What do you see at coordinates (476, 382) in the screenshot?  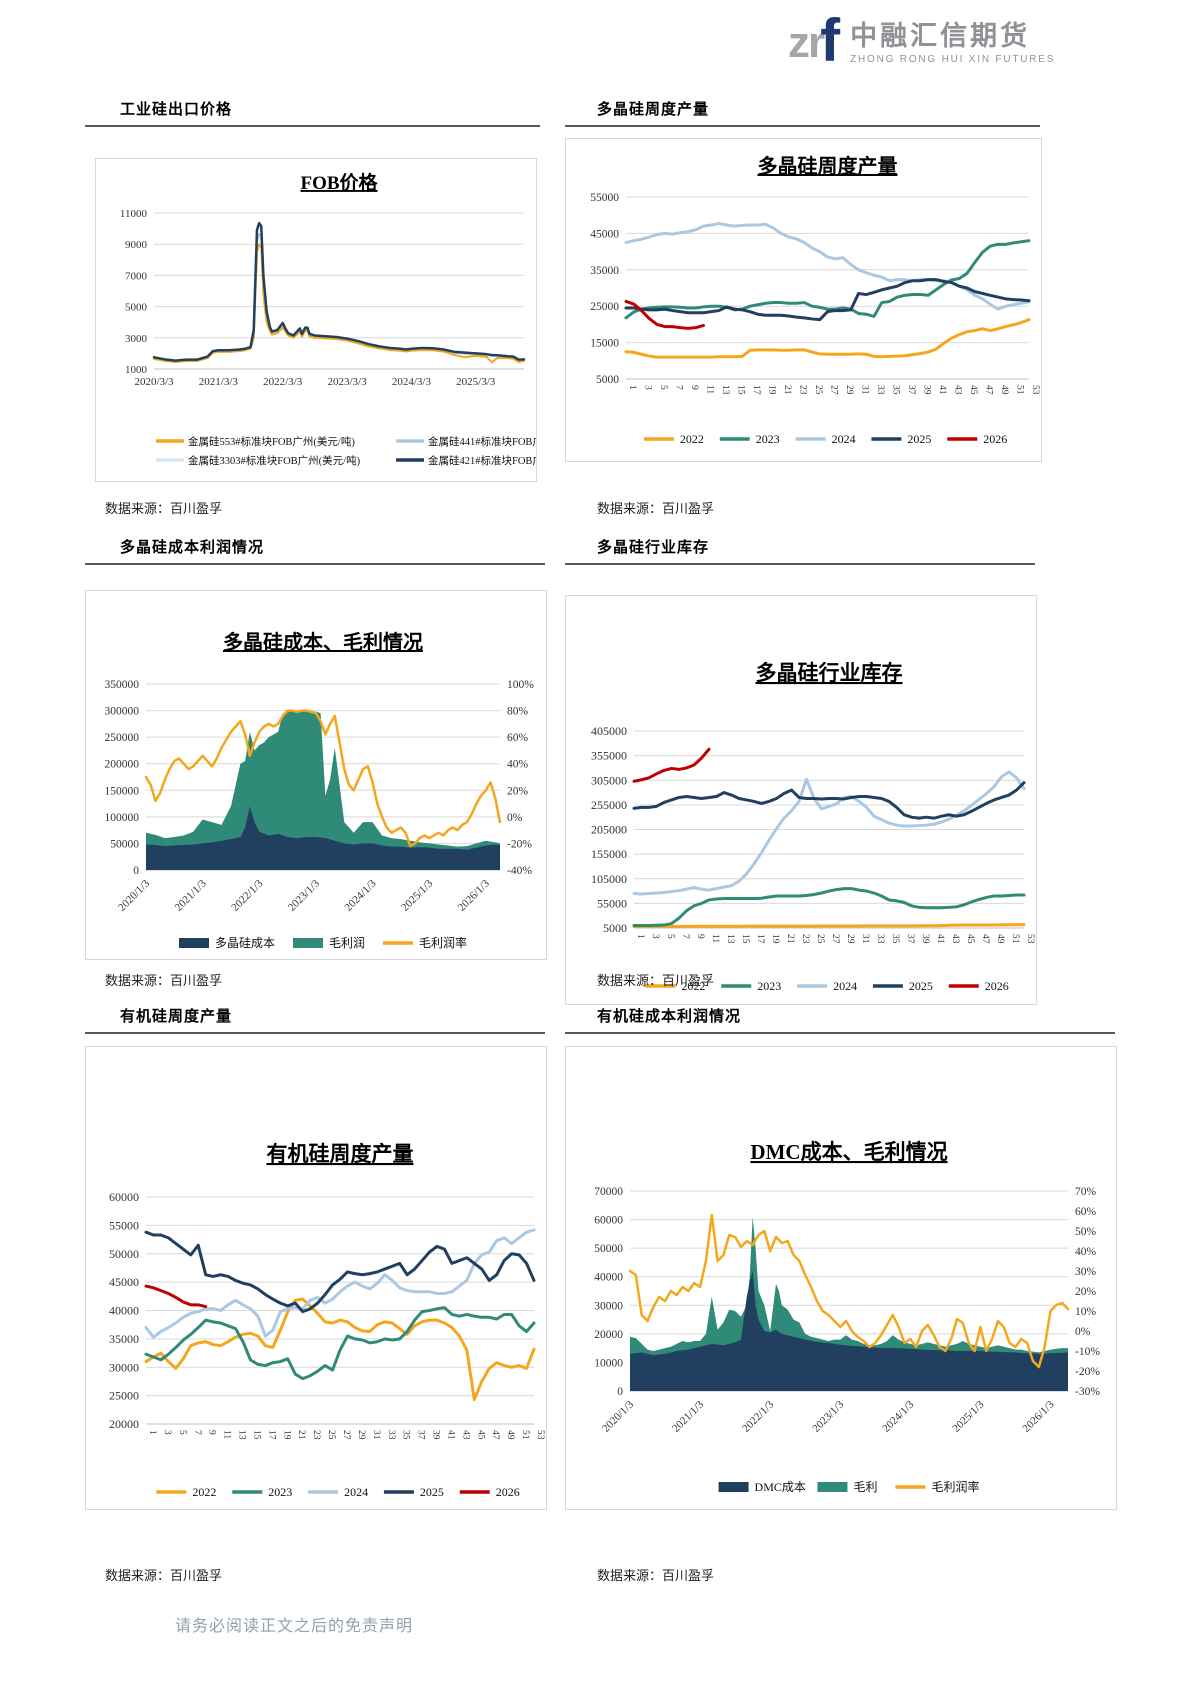 I see `svg-text: 2025/3/3` at bounding box center [476, 382].